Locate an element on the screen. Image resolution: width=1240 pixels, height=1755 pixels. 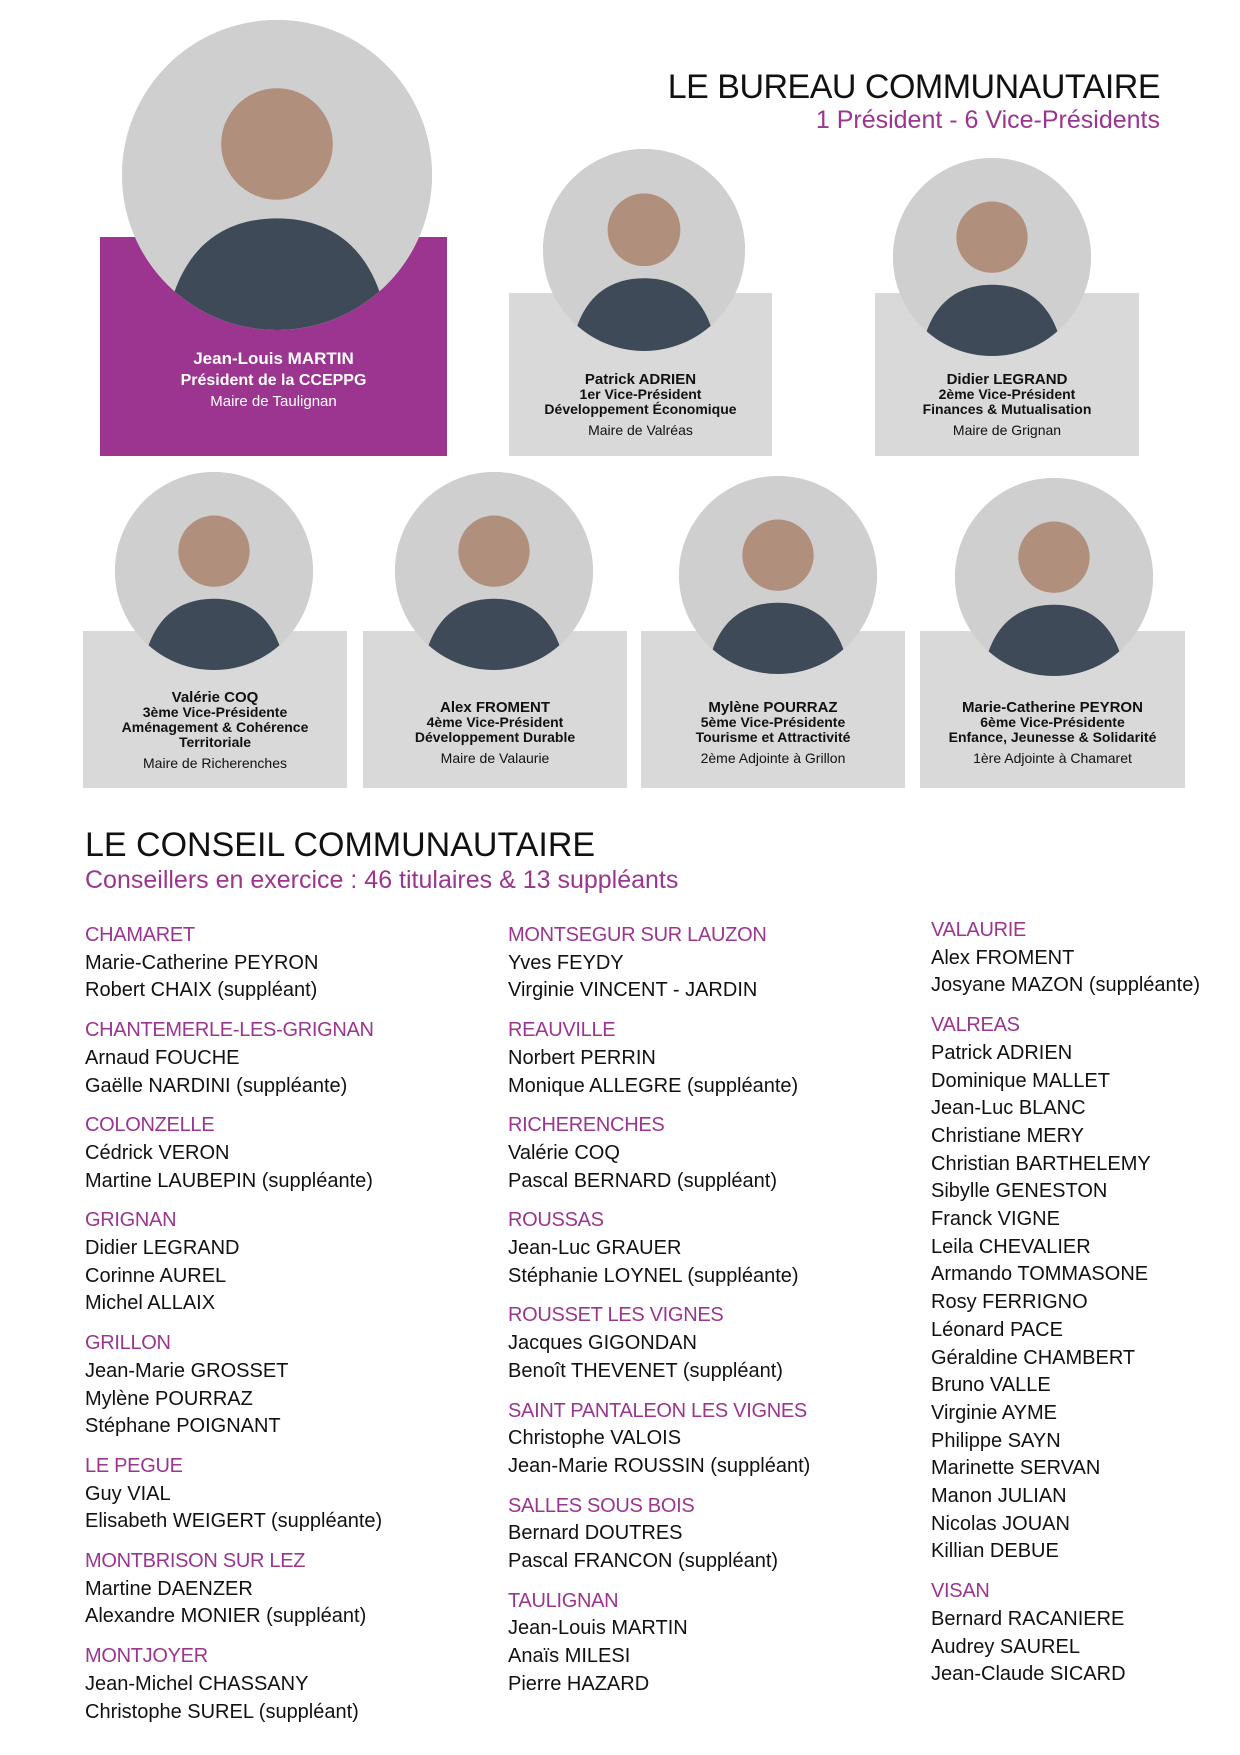
conseil-title: LE CONSEIL COMMUNAUTAIRE is located at coordinates (340, 845).